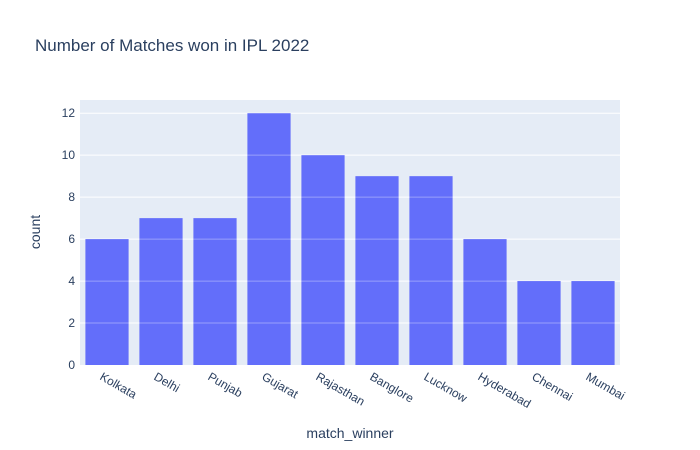  What do you see at coordinates (485, 302) in the screenshot?
I see `bar-hyderabad` at bounding box center [485, 302].